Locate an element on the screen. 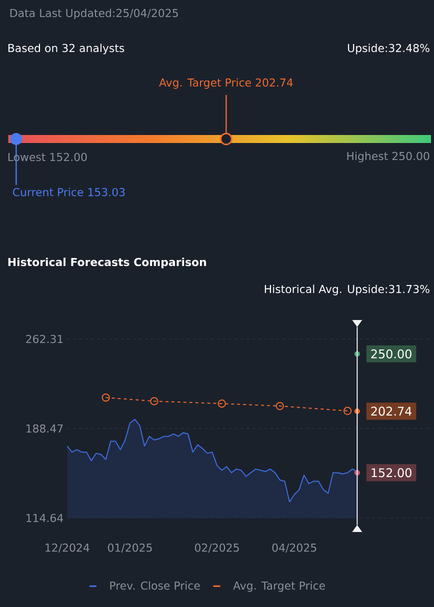 This screenshot has height=607, width=434. text: Based on 32 analysts is located at coordinates (66, 49).